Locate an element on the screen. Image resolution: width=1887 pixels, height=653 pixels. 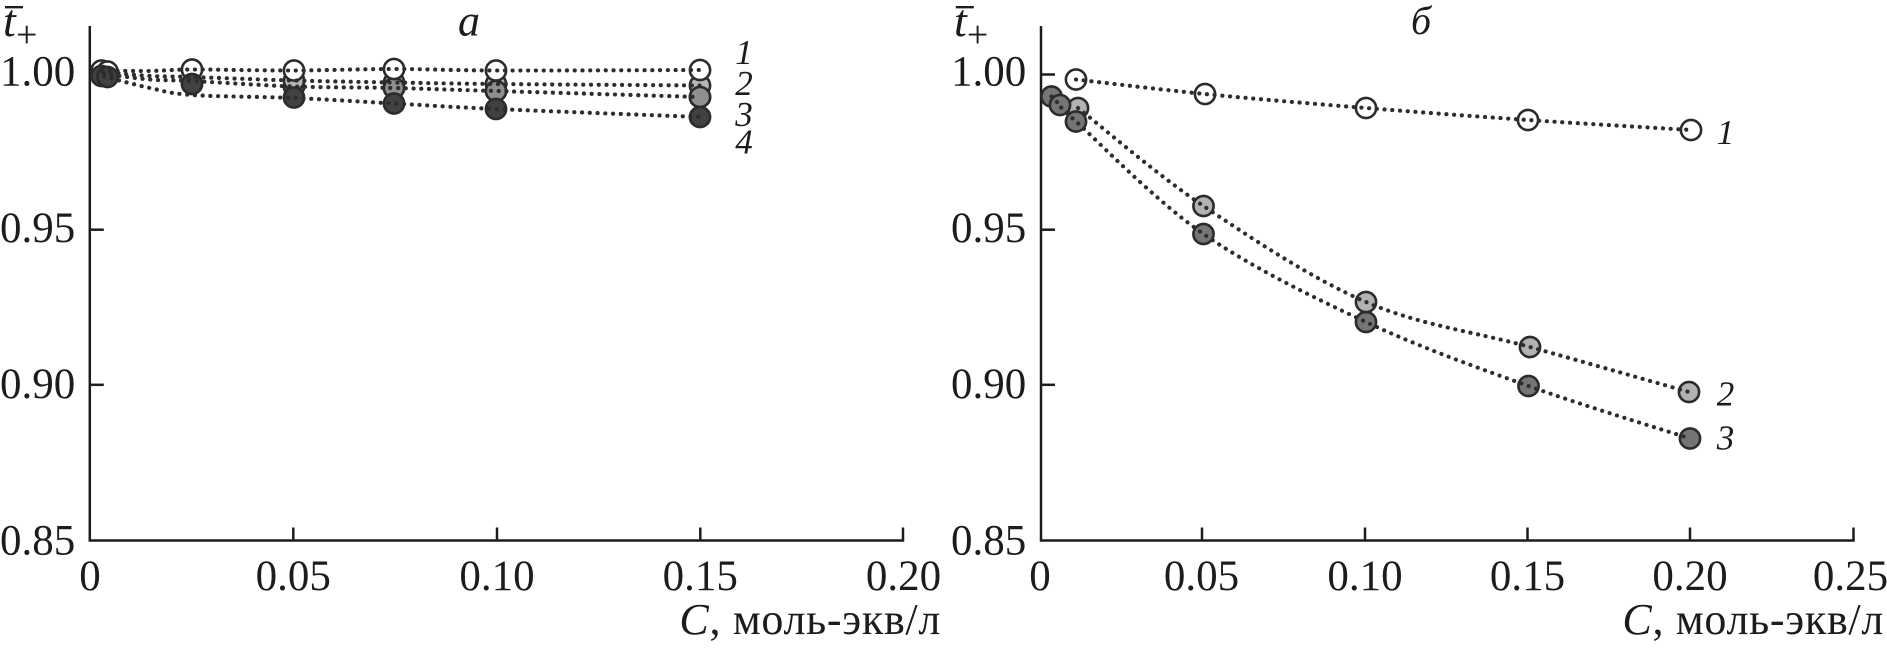
svg-text: б is located at coordinates (1422, 21).